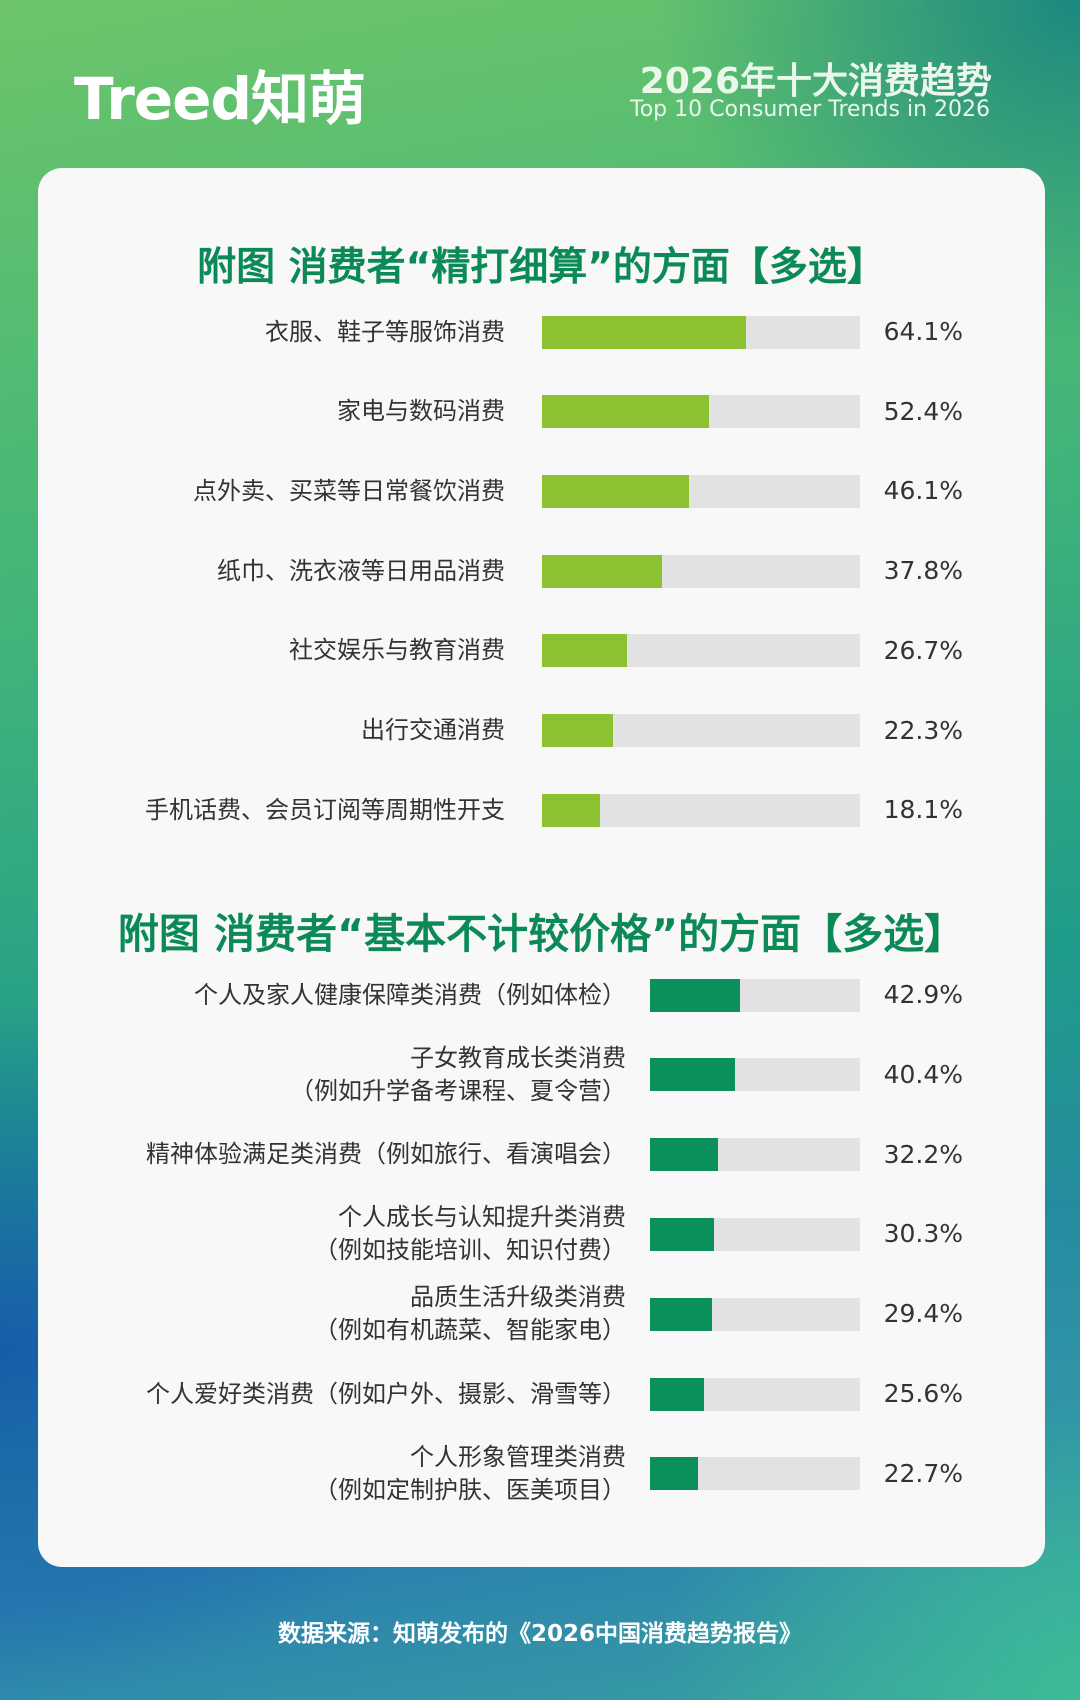 The width and height of the screenshot is (1080, 1700). I want to click on value-label: 37.8%, so click(923, 571).